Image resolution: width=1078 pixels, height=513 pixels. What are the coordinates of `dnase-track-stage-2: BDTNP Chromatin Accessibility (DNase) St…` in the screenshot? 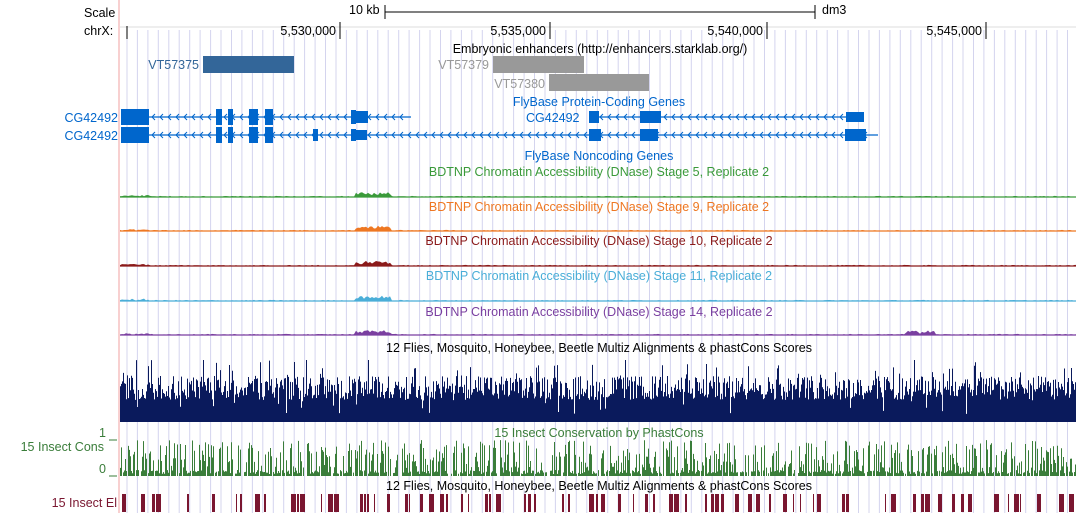 It's located at (598, 216).